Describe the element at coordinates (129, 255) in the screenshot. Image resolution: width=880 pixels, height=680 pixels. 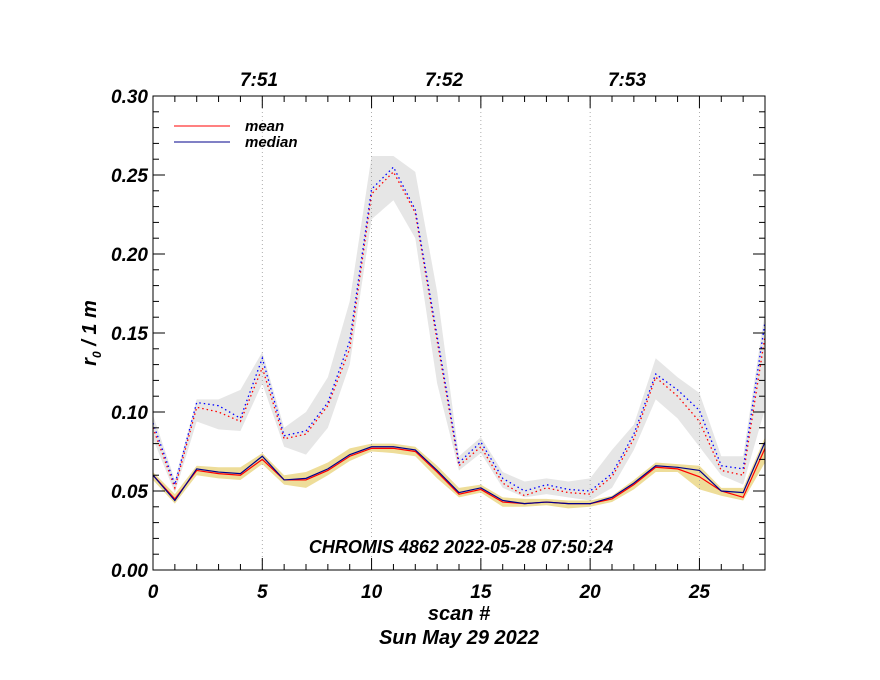
I see `y-tick-label-0.20: 0.20` at that location.